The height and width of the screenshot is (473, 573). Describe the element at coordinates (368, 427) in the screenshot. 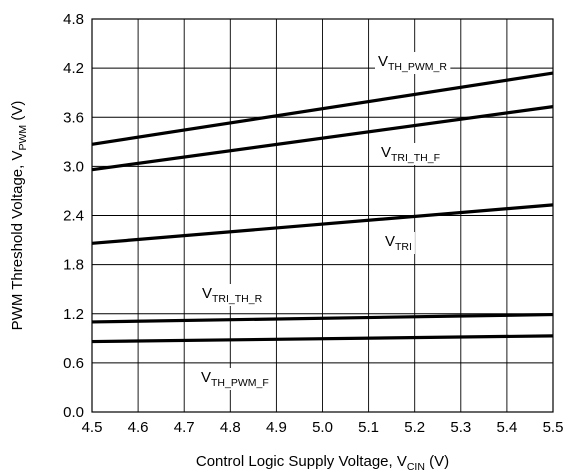

I see `x-tick-label: 5.1` at that location.